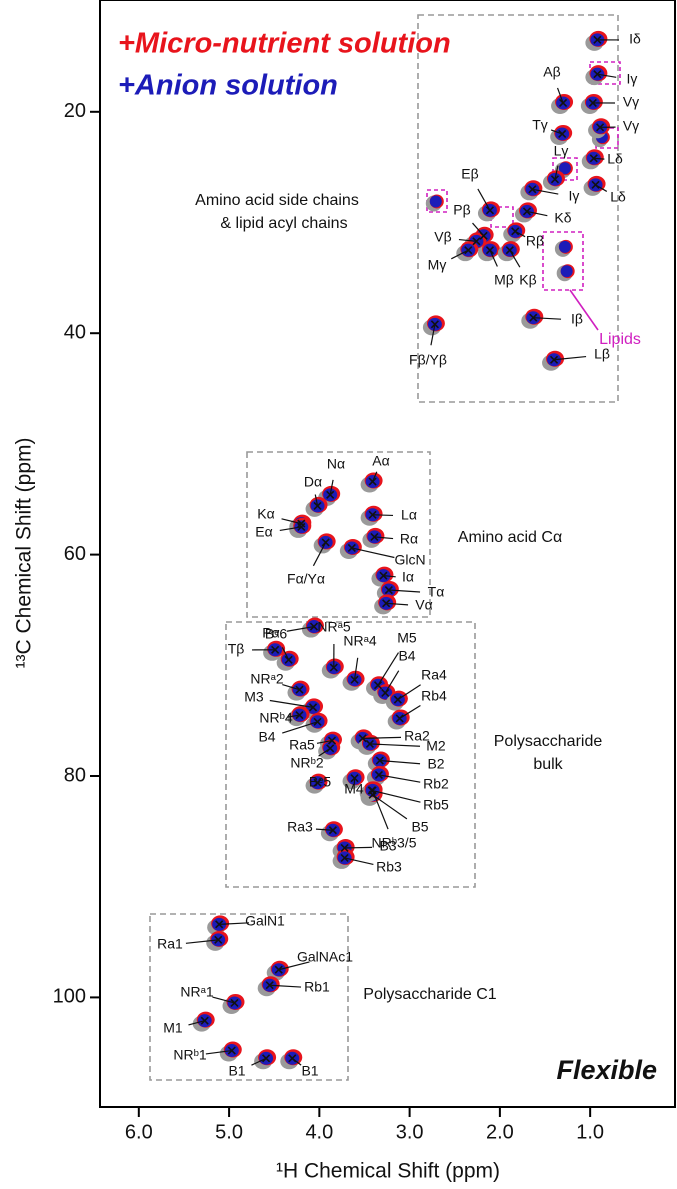 This screenshot has width=677, height=1189. Describe the element at coordinates (276, 718) in the screenshot. I see `peak-label: NRᵇ4` at that location.